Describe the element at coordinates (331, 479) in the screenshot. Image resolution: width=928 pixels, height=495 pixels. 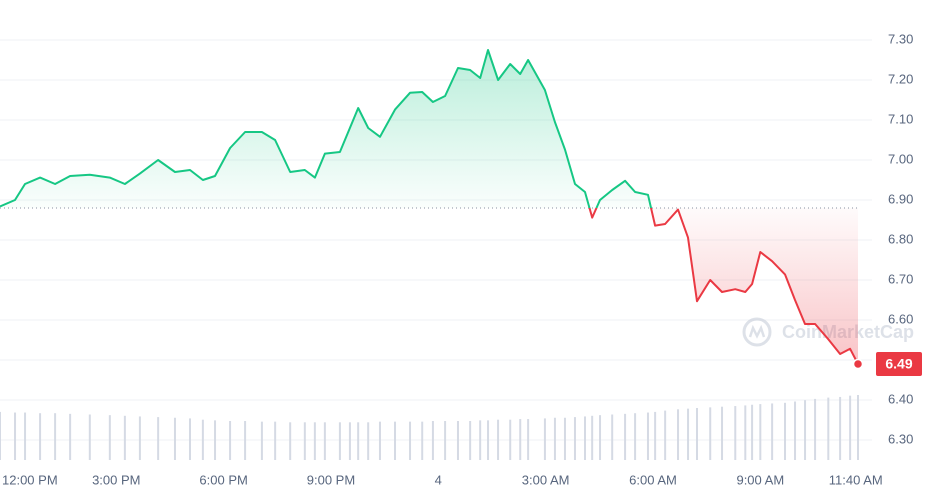
I see `x-tick-label: 9:00 PM` at that location.